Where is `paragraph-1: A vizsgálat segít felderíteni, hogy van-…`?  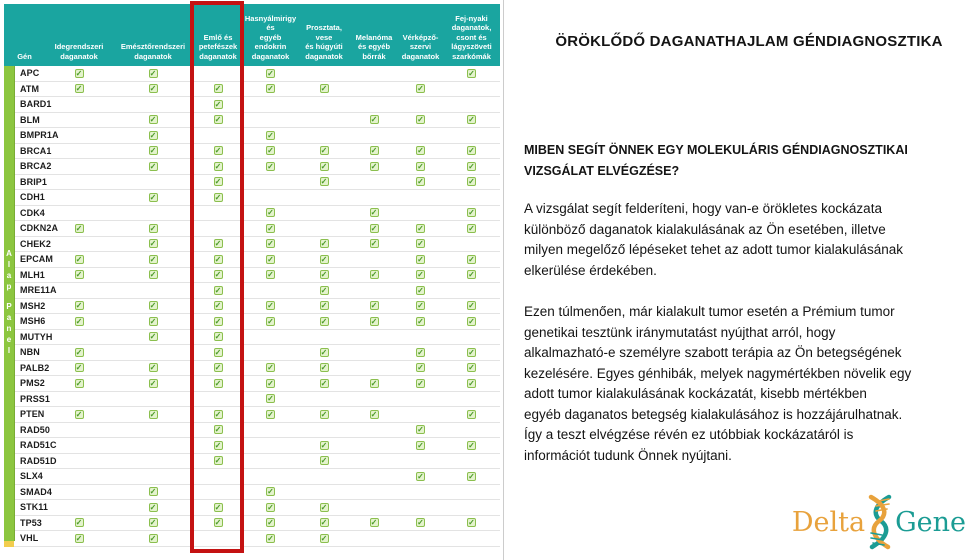 paragraph-1: A vizsgálat segít felderíteni, hogy van-… is located at coordinates (713, 239).